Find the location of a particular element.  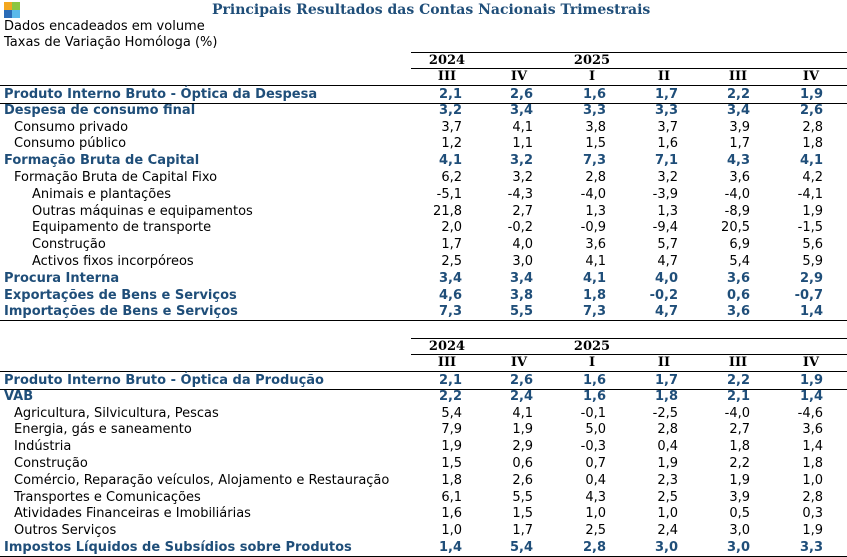

row-value: 2,7 is located at coordinates (522, 211).